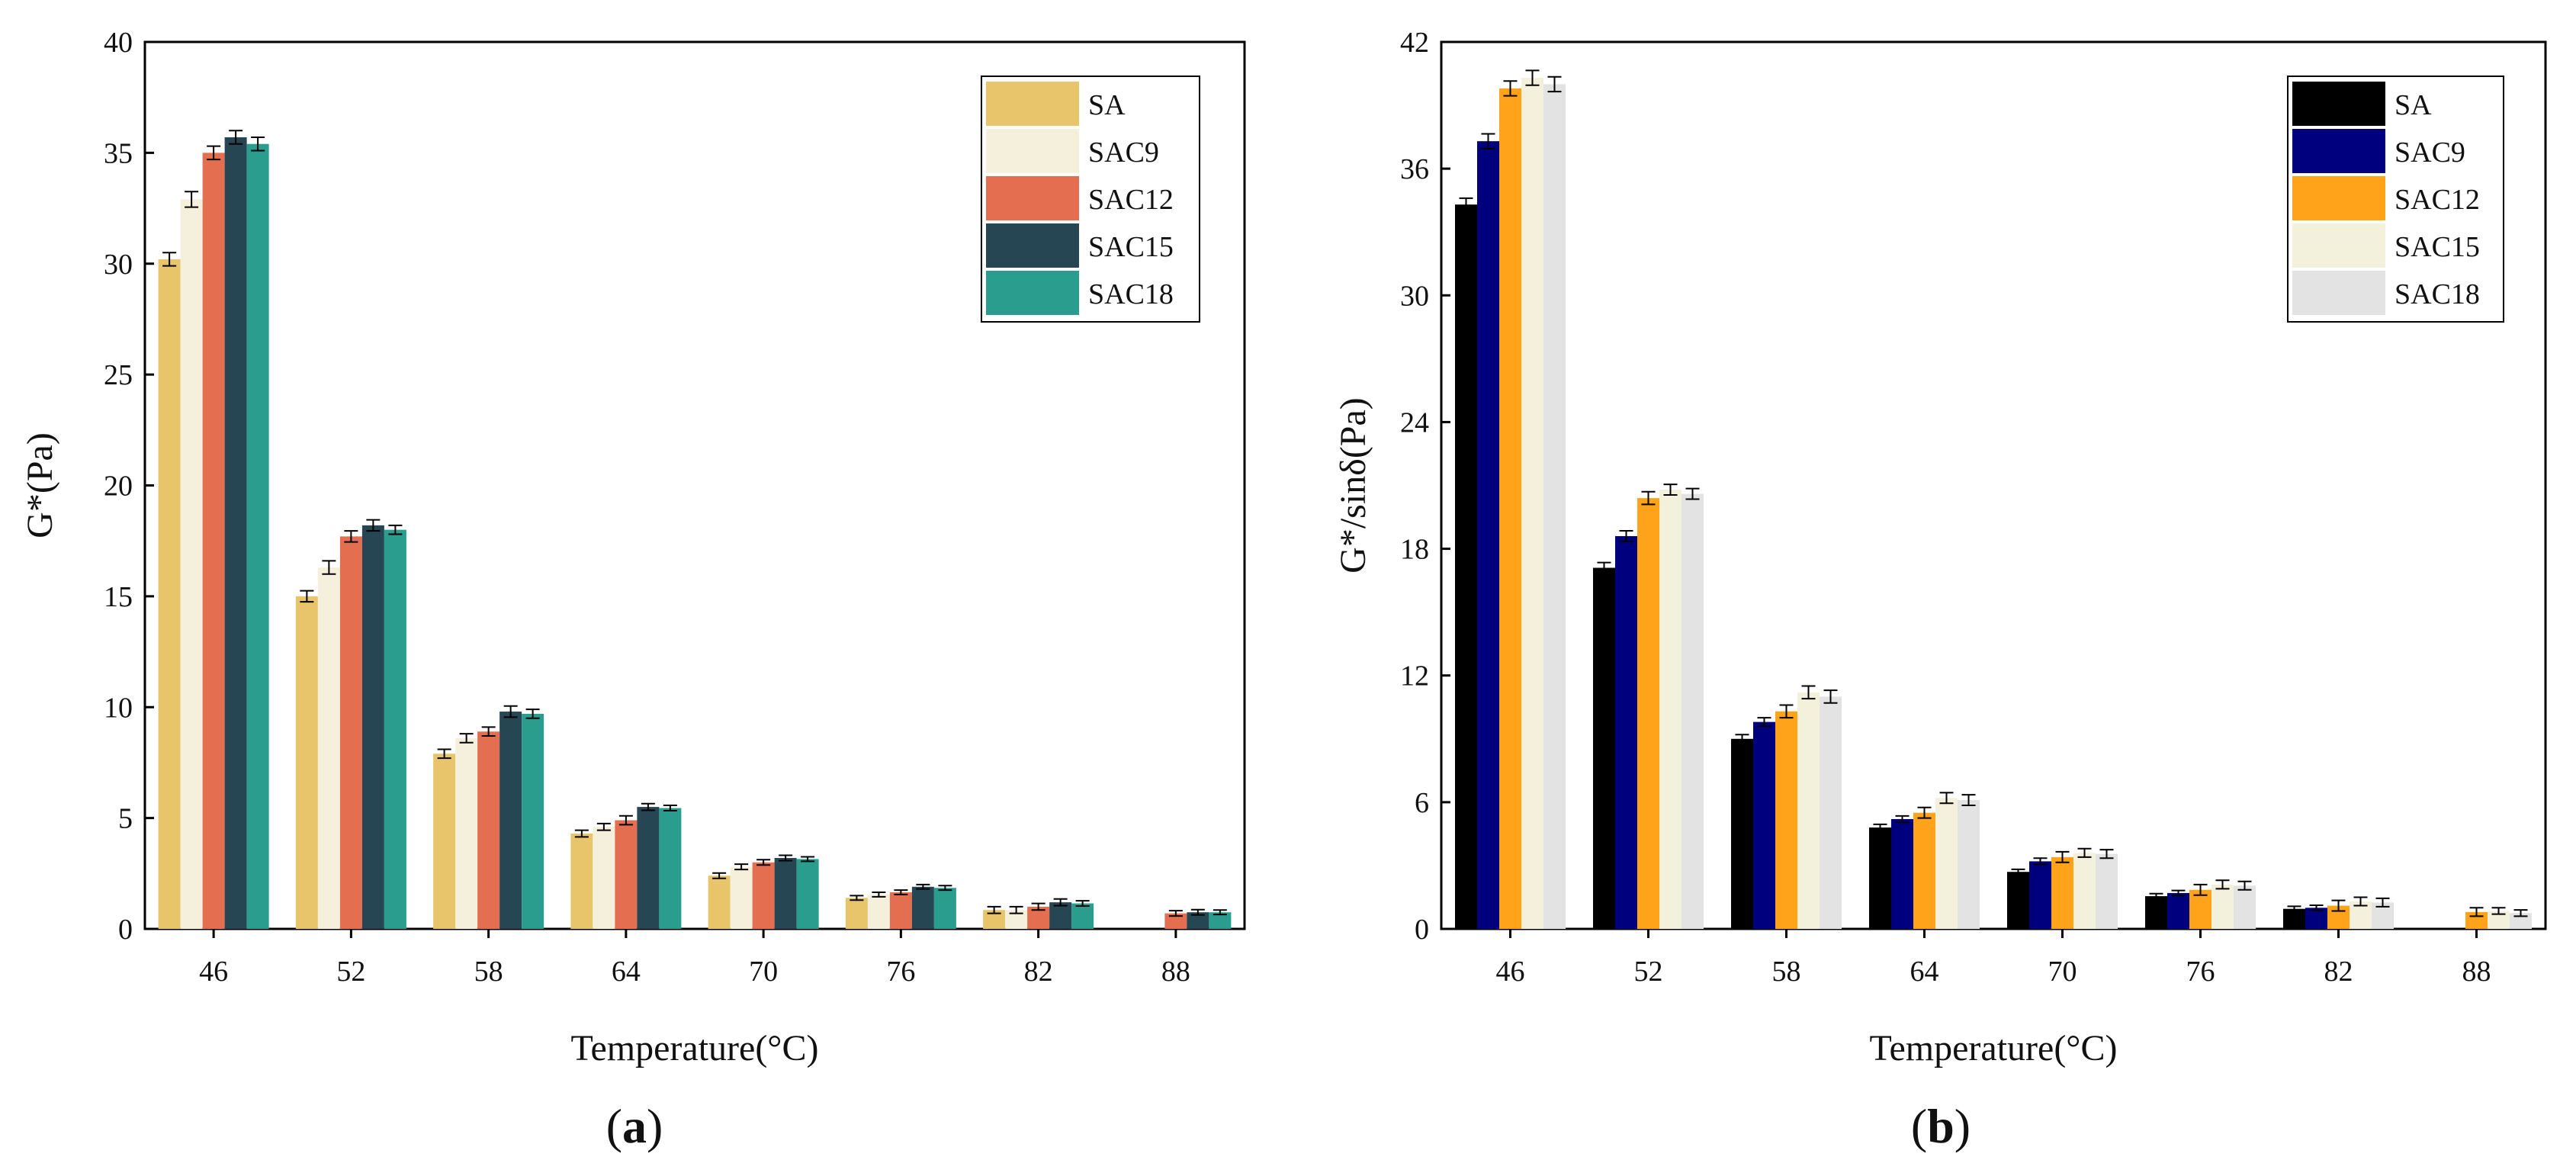  I want to click on y-tick-label: 42, so click(1414, 43).